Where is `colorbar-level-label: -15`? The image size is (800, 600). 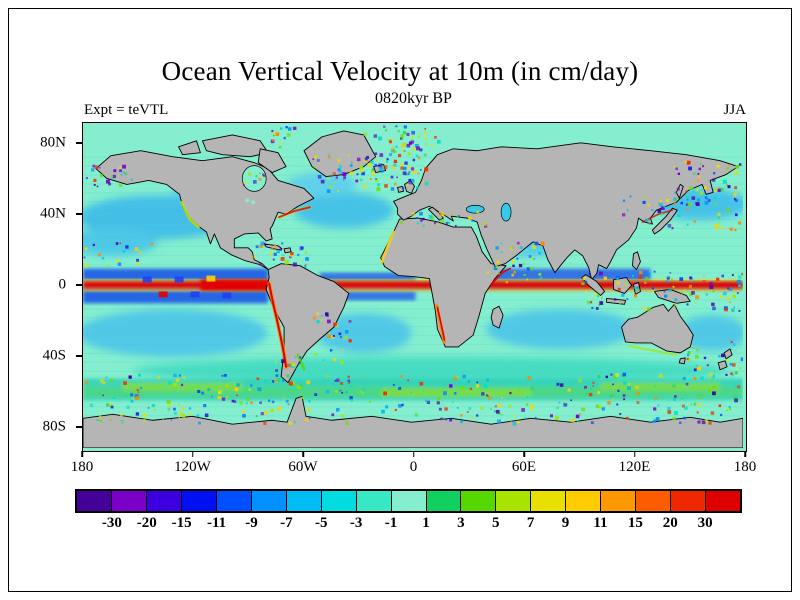
colorbar-level-label: -15 is located at coordinates (181, 523).